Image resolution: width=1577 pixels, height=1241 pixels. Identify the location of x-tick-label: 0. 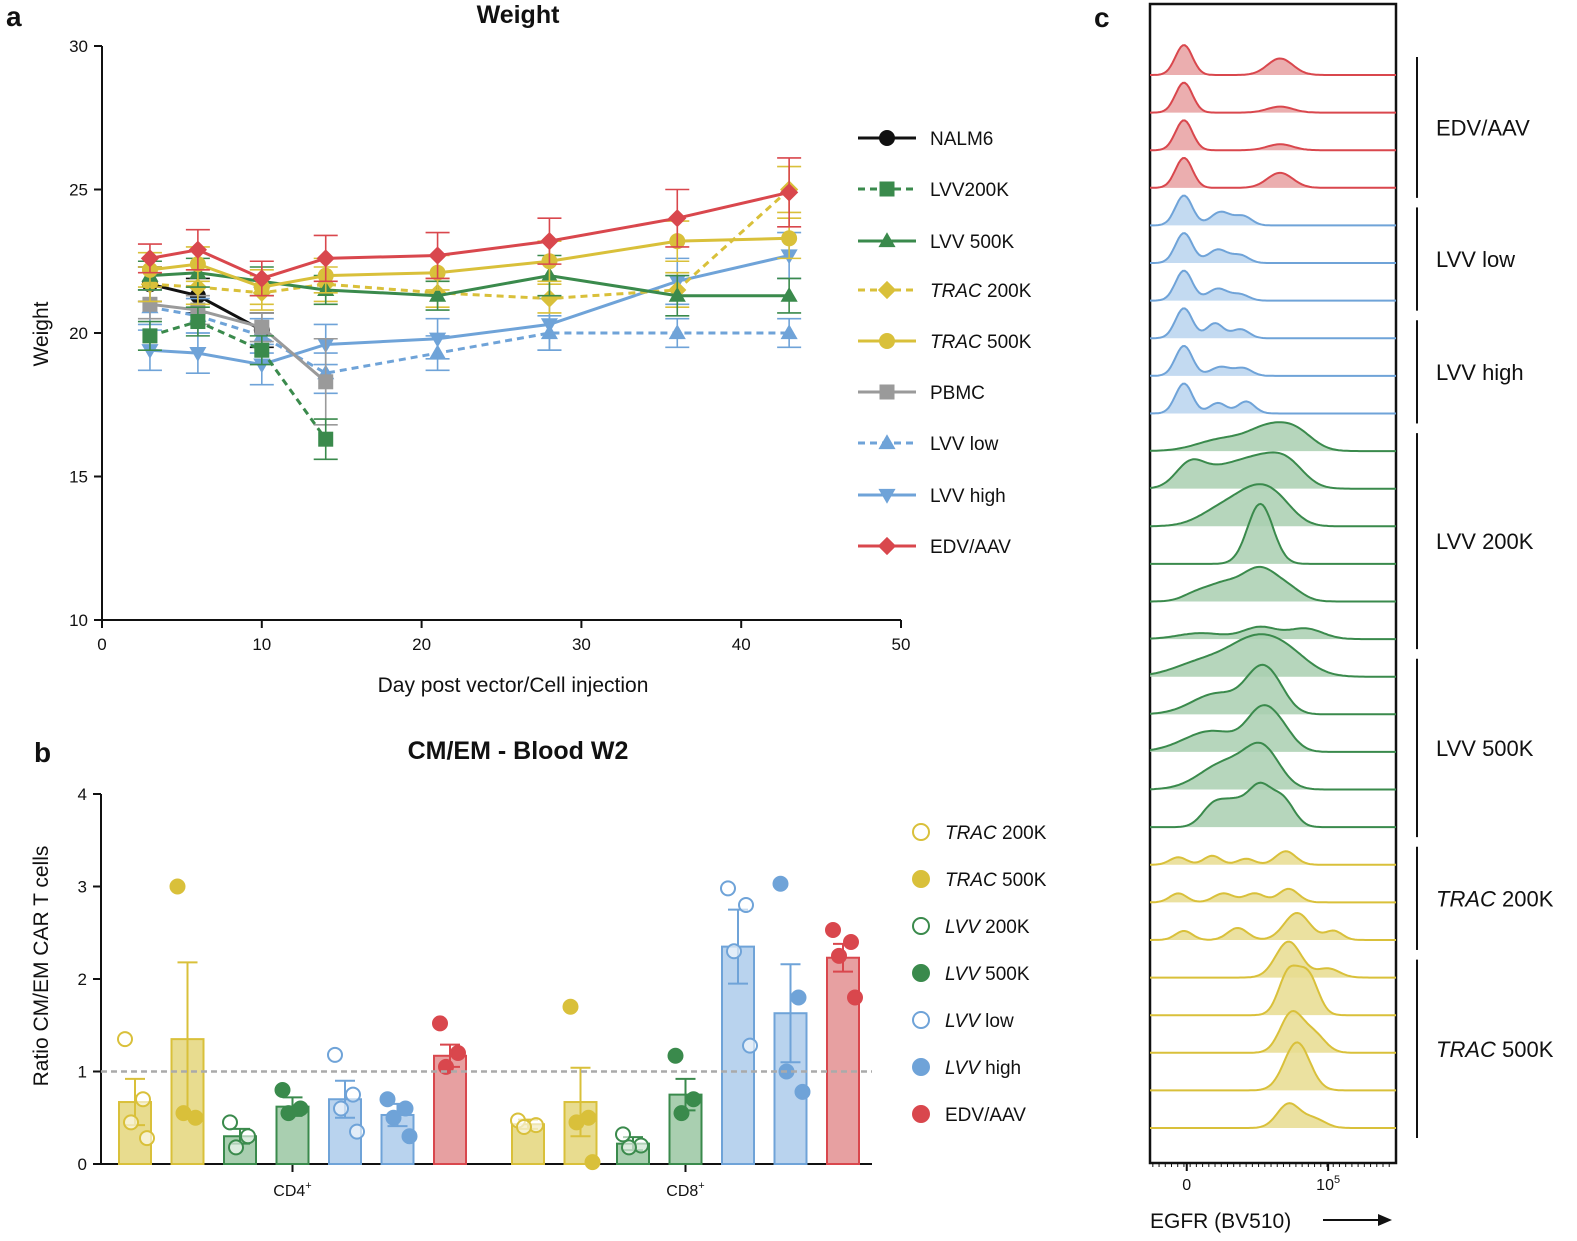
(1186, 1185).